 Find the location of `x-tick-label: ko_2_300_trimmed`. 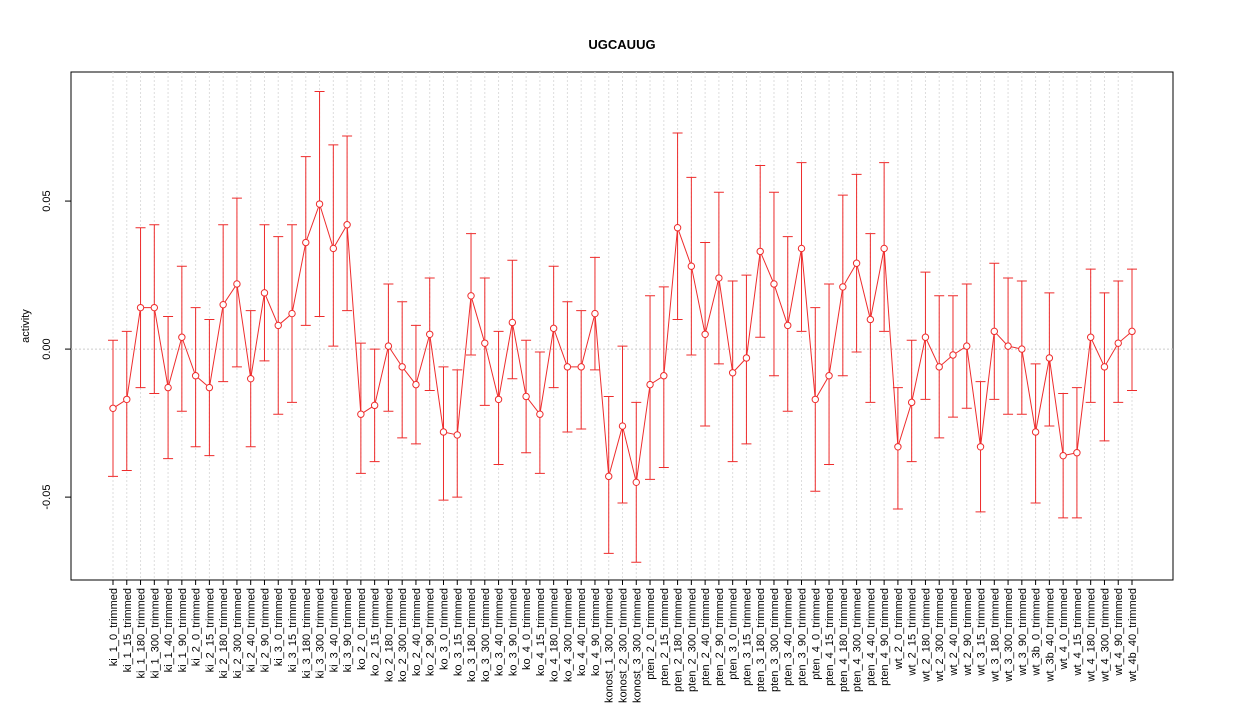

x-tick-label: ko_2_300_trimmed is located at coordinates (403, 635).